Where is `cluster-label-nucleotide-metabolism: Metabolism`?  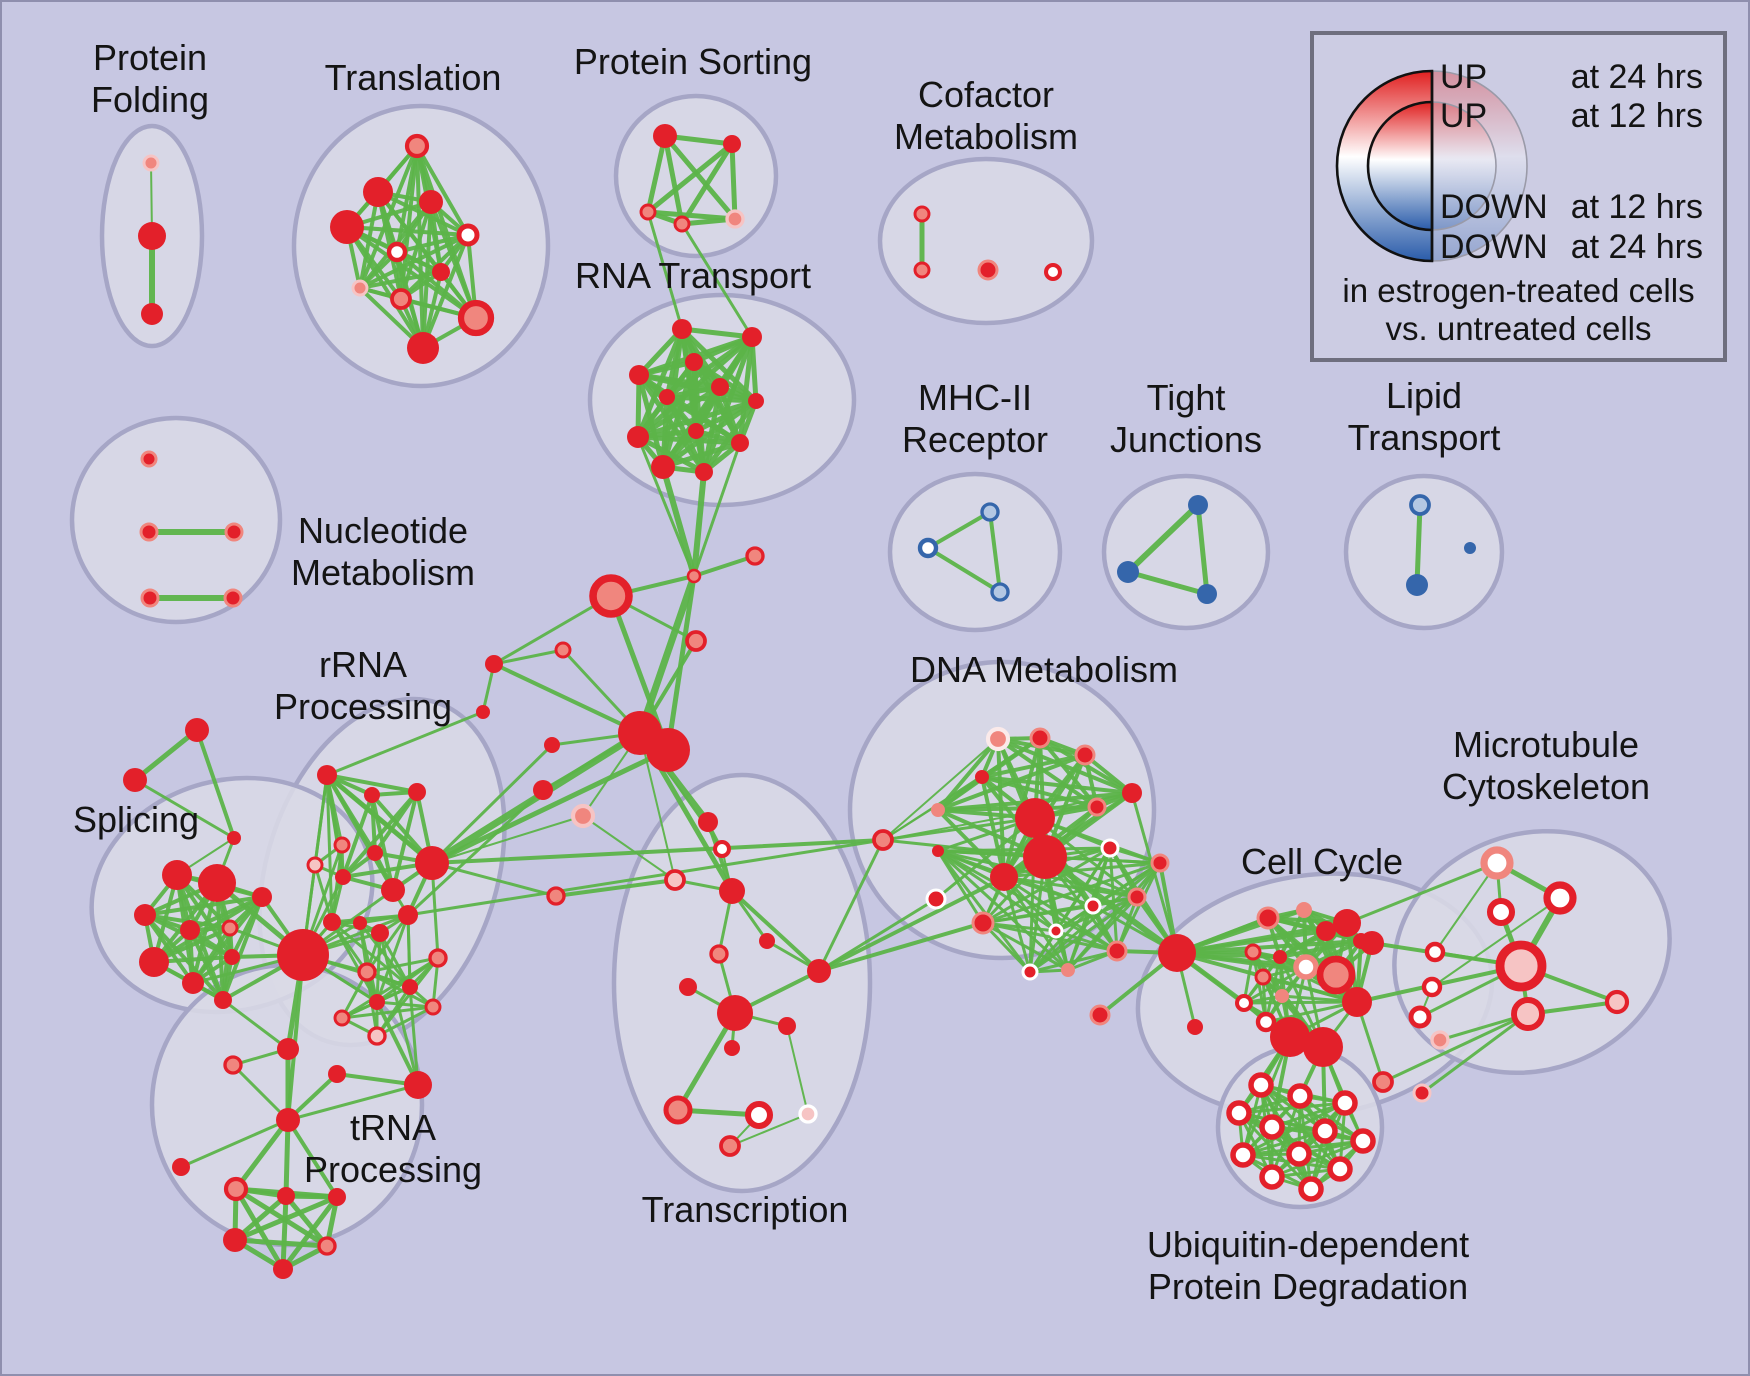 cluster-label-nucleotide-metabolism: Metabolism is located at coordinates (383, 572).